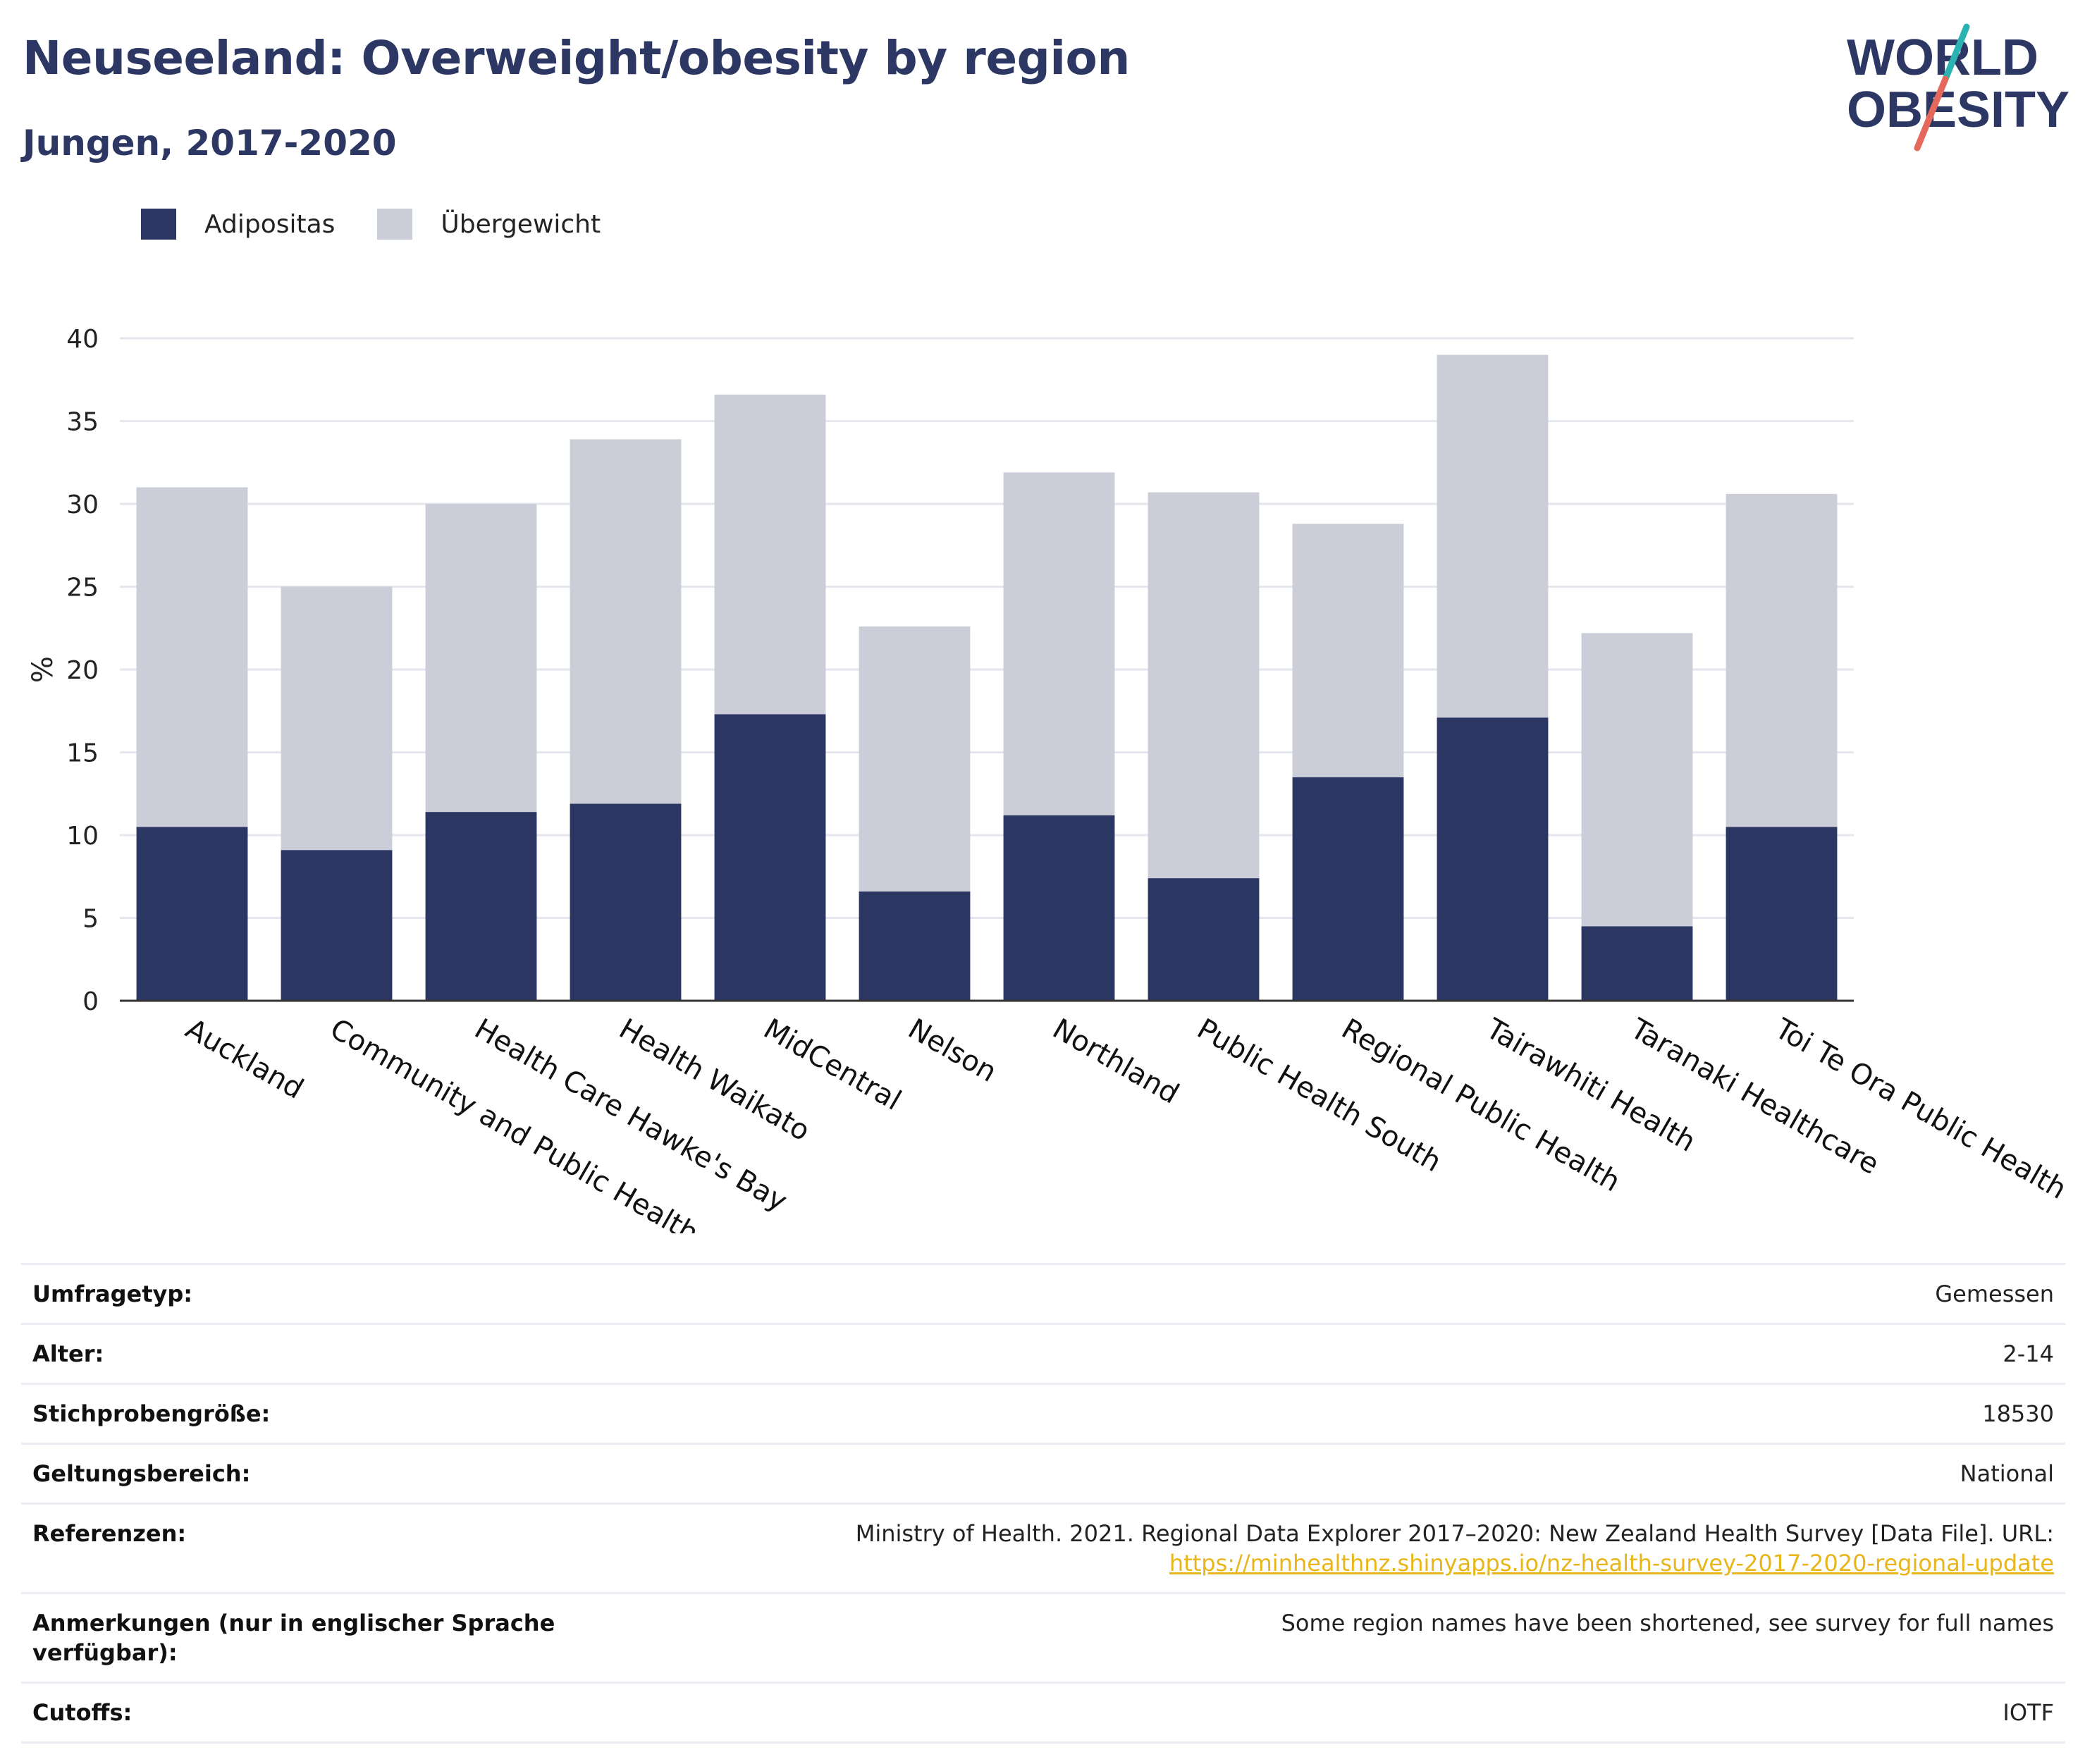 The width and height of the screenshot is (2085, 1764). Describe the element at coordinates (90, 919) in the screenshot. I see `y-tick-label: 5` at that location.